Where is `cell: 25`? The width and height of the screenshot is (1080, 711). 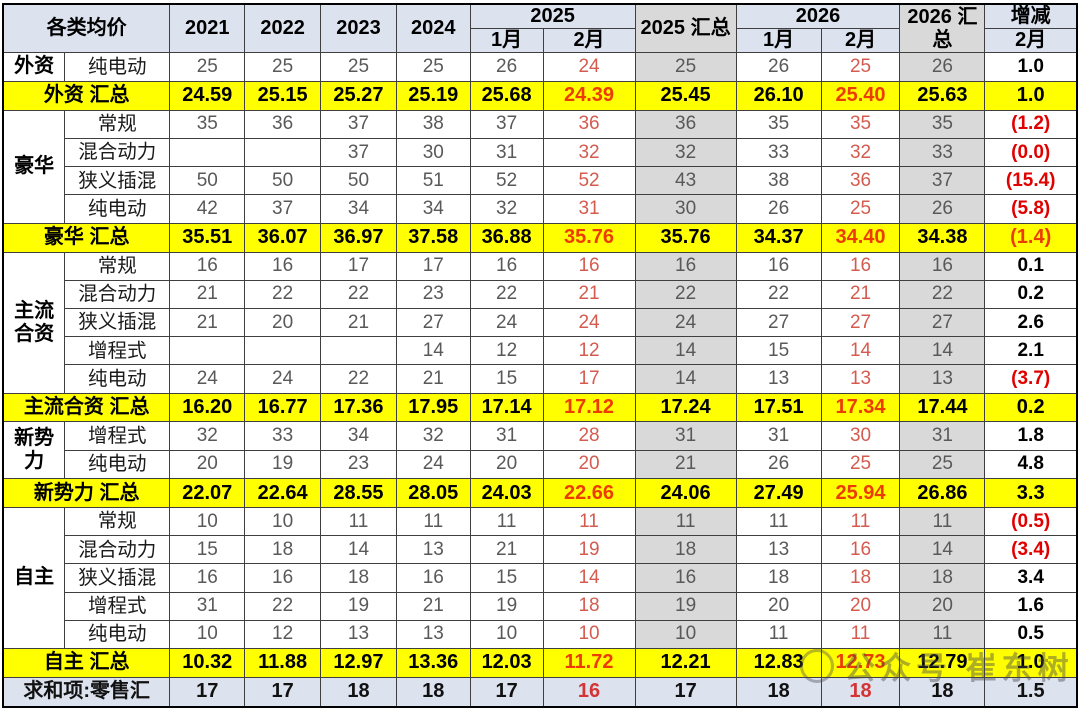 cell: 25 is located at coordinates (685, 67).